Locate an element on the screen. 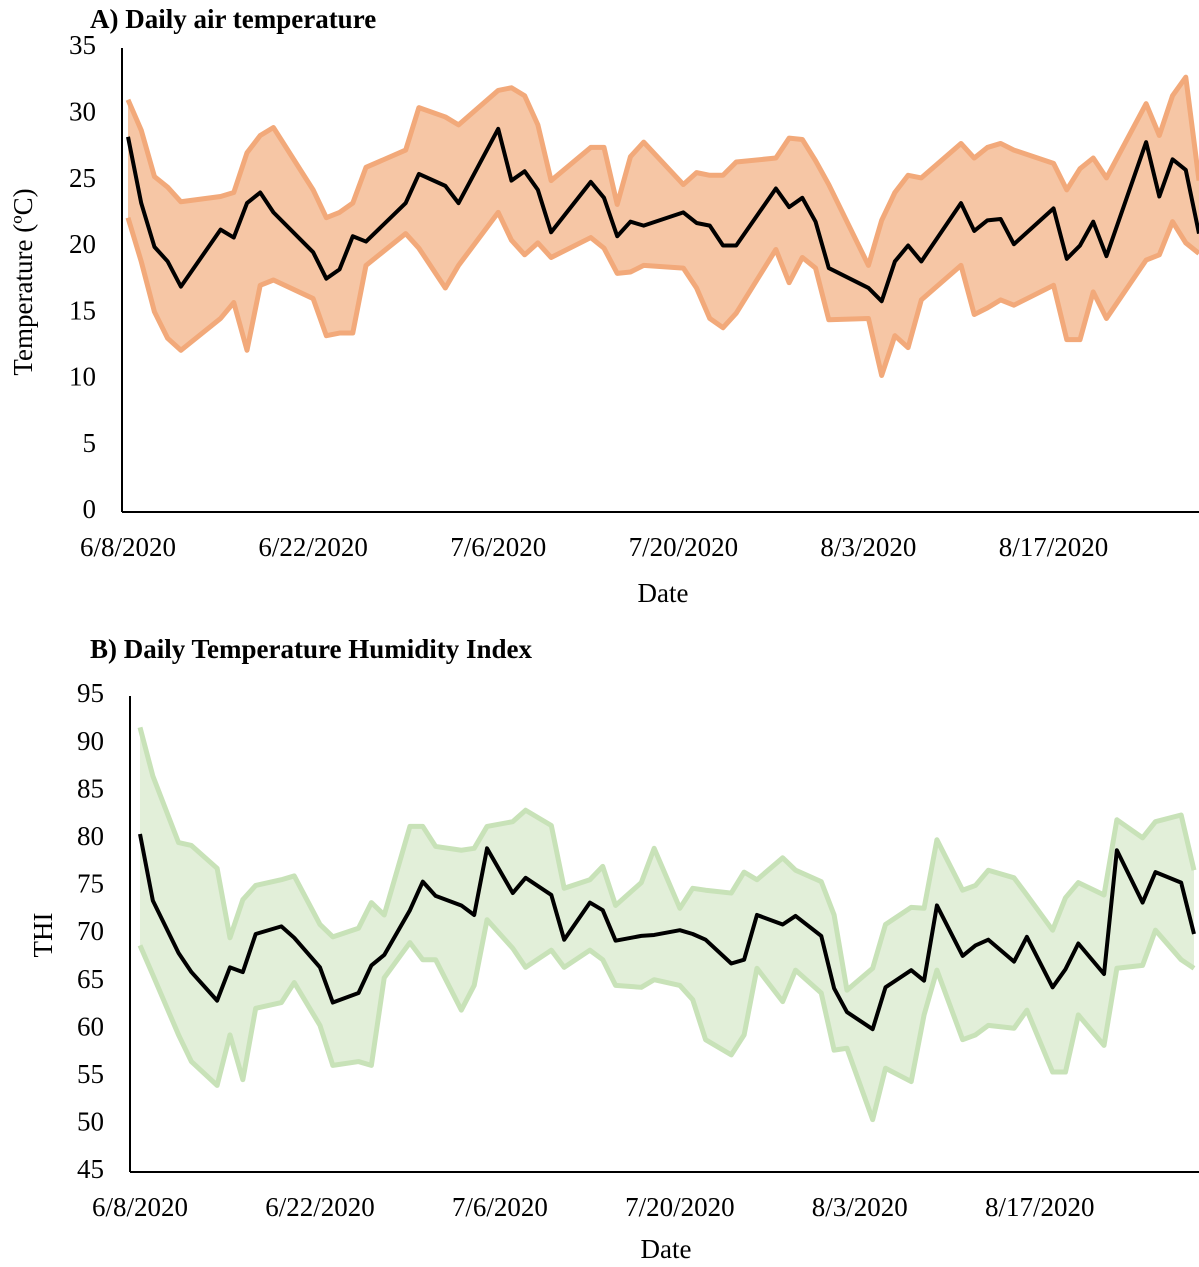 The width and height of the screenshot is (1199, 1267). y-tick-label: 85 is located at coordinates (90, 788).